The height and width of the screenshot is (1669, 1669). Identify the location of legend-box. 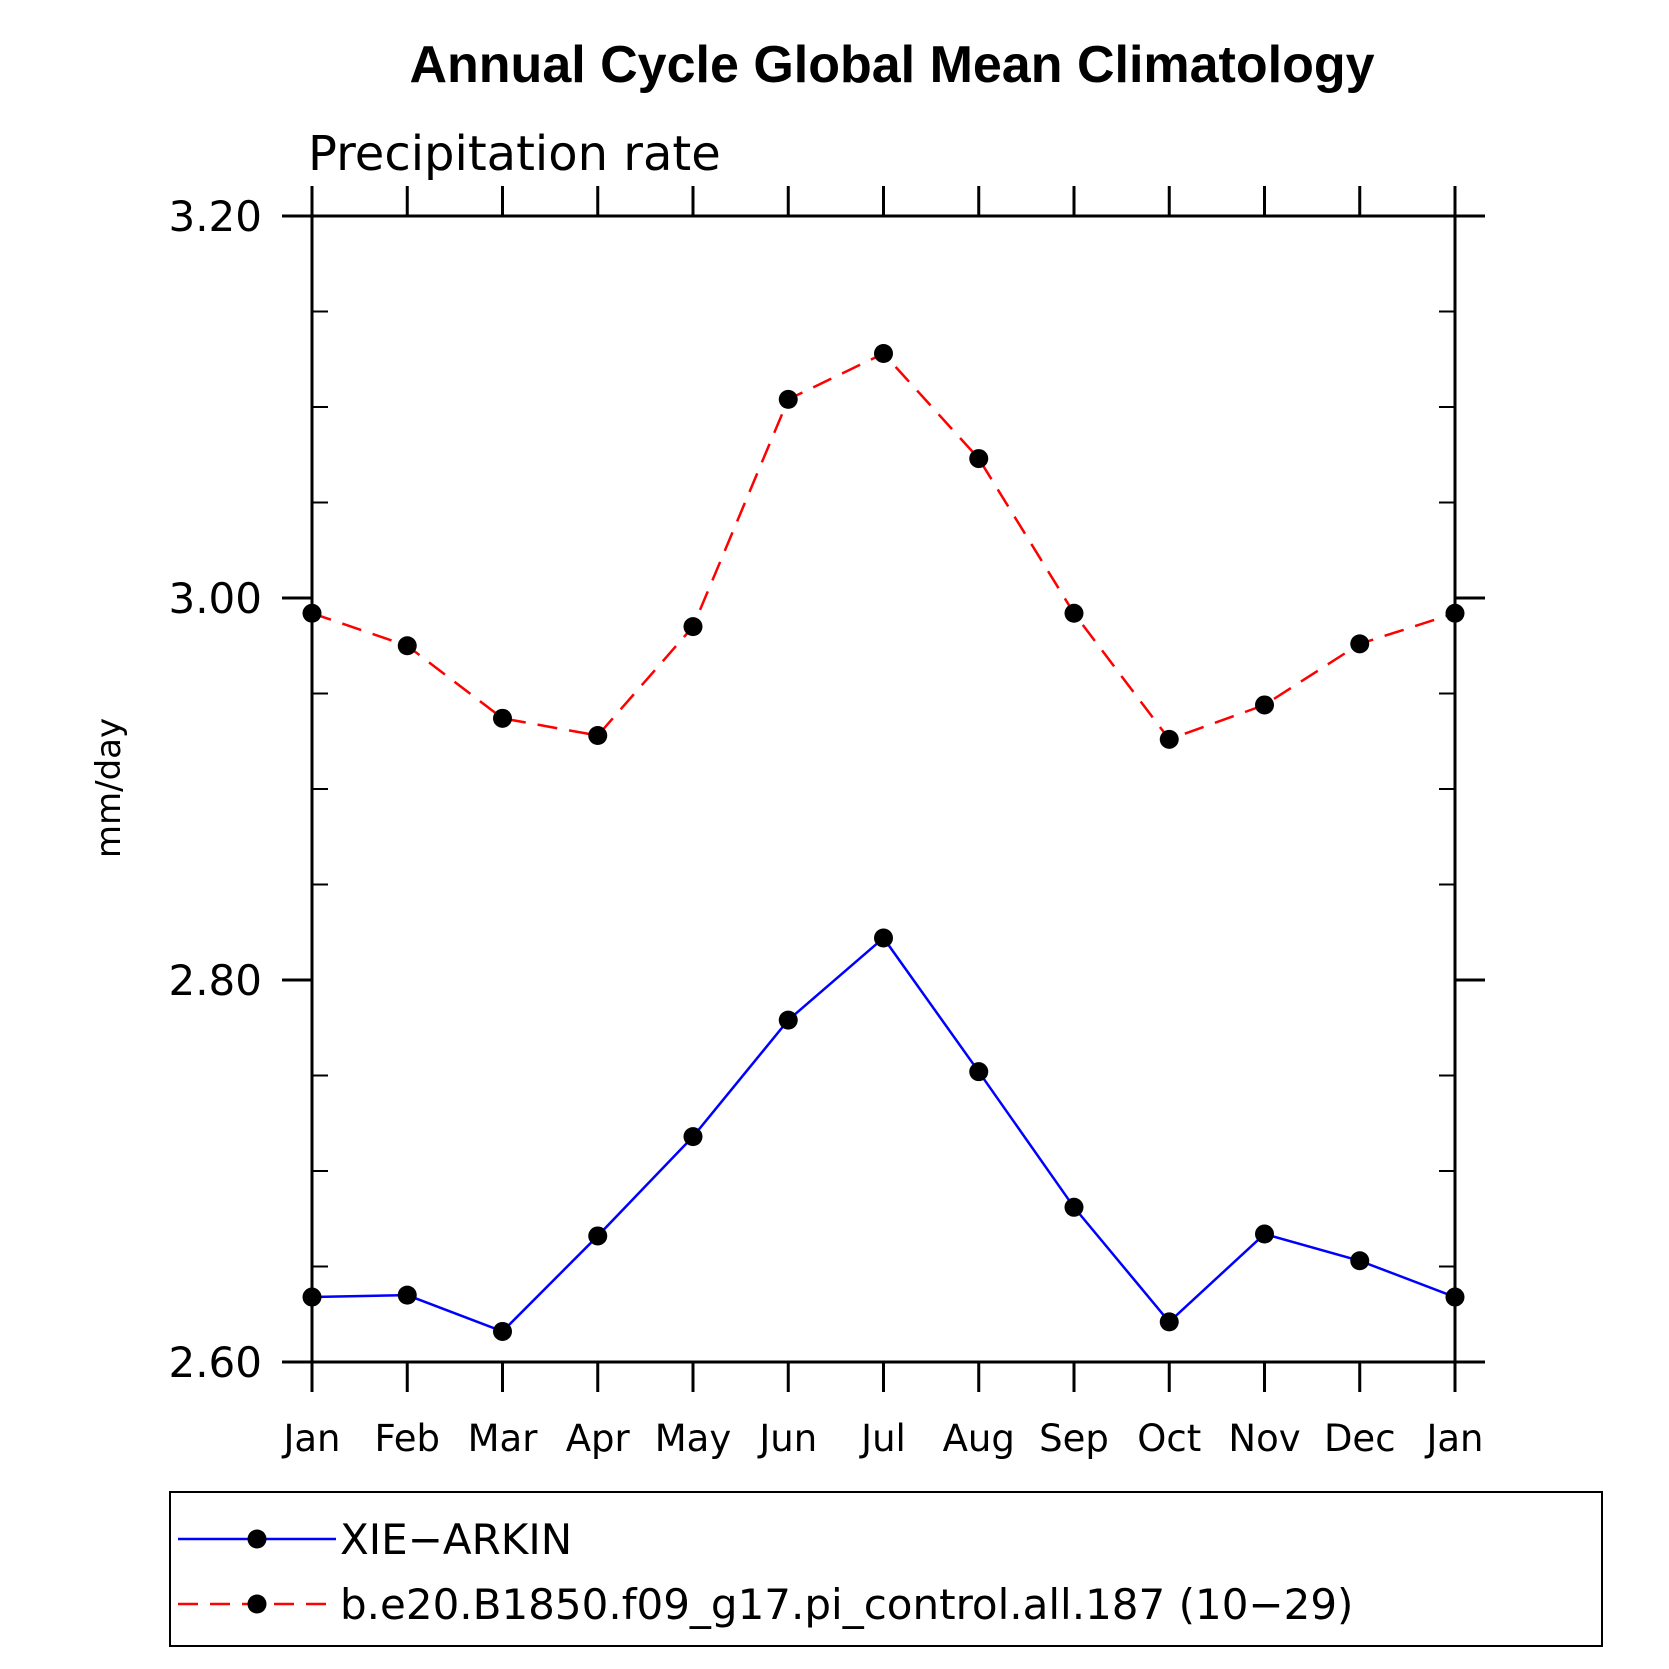
(886, 1569).